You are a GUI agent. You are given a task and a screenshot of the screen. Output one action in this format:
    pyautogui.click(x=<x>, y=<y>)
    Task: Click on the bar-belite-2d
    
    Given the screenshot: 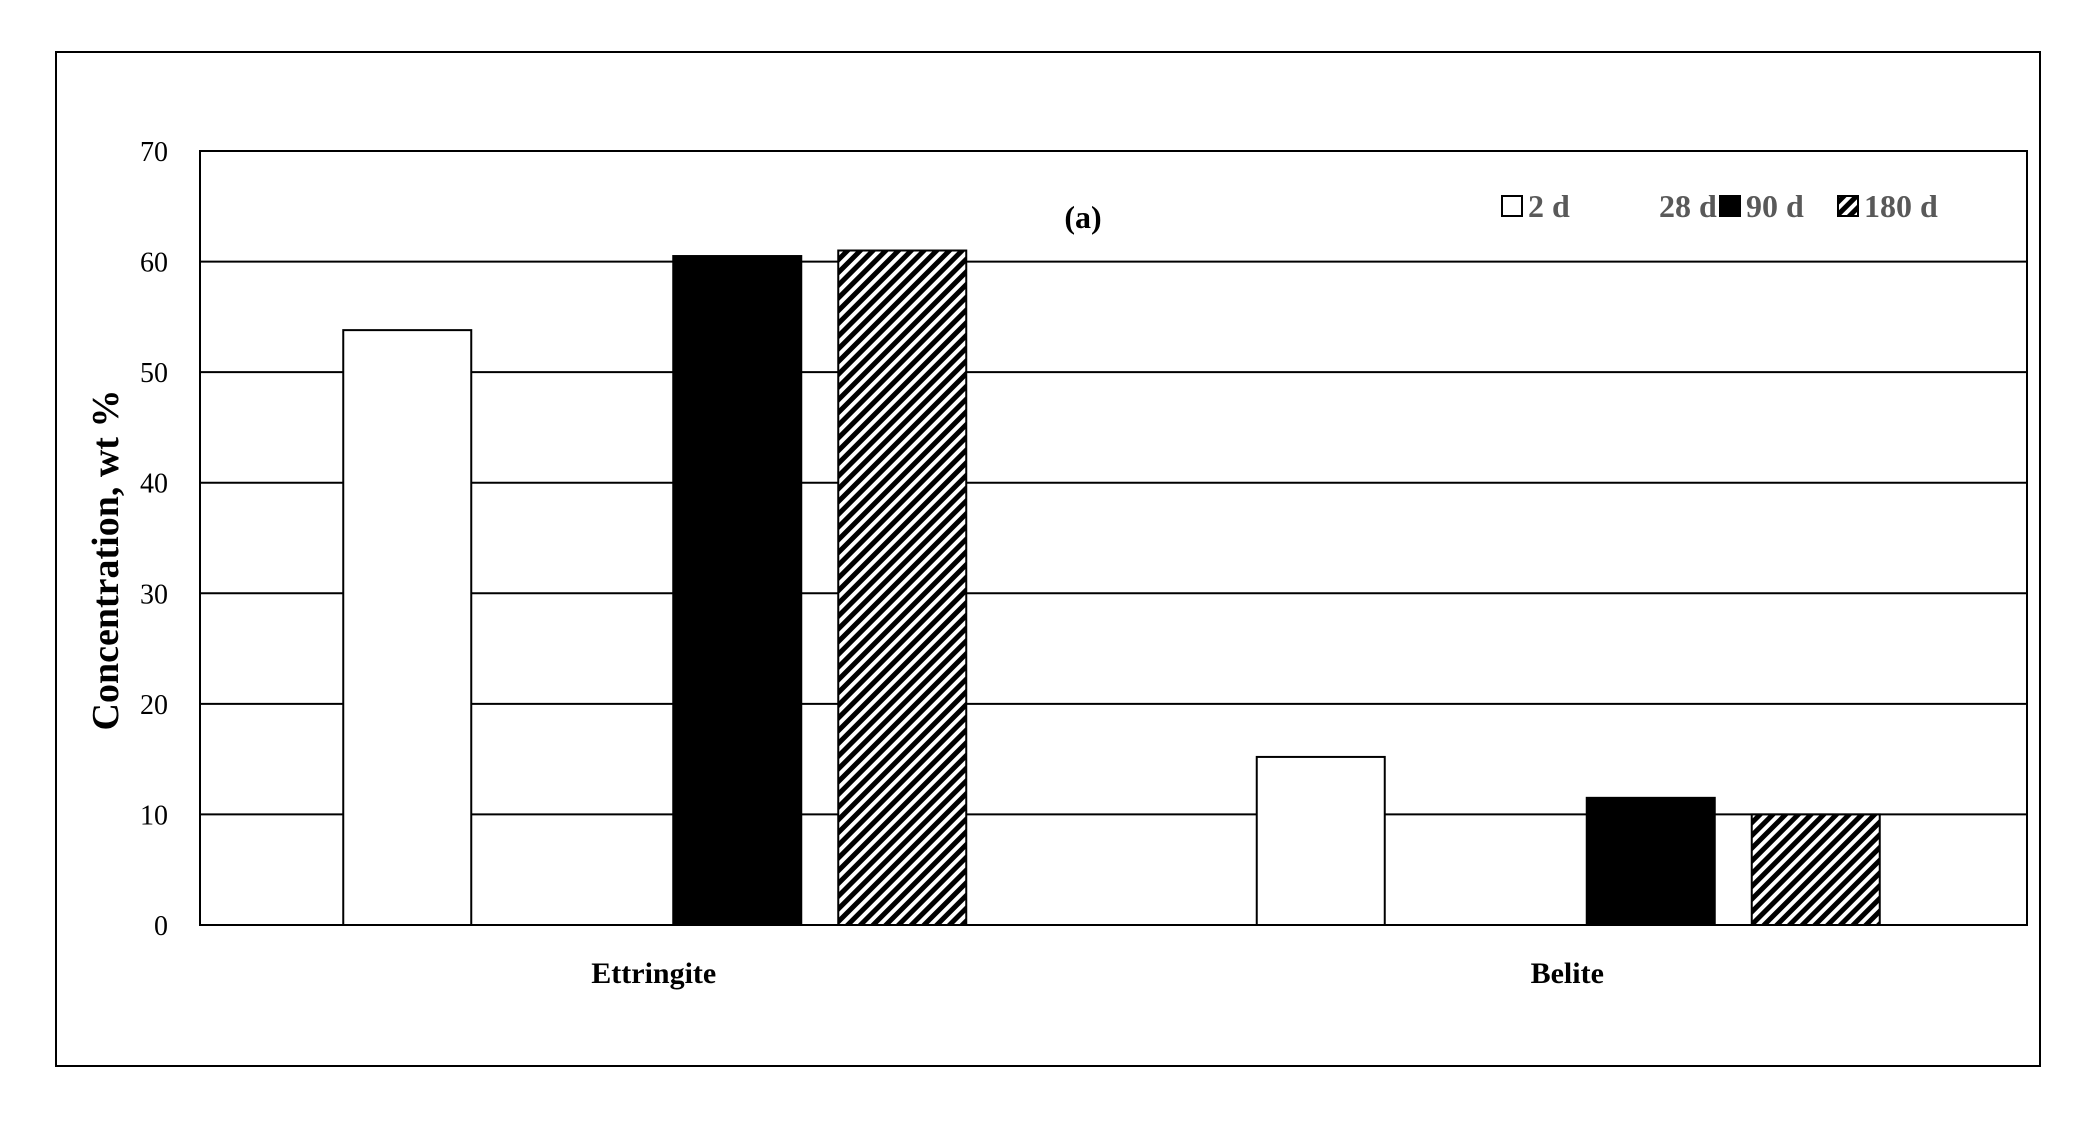 What is the action you would take?
    pyautogui.click(x=1320, y=841)
    